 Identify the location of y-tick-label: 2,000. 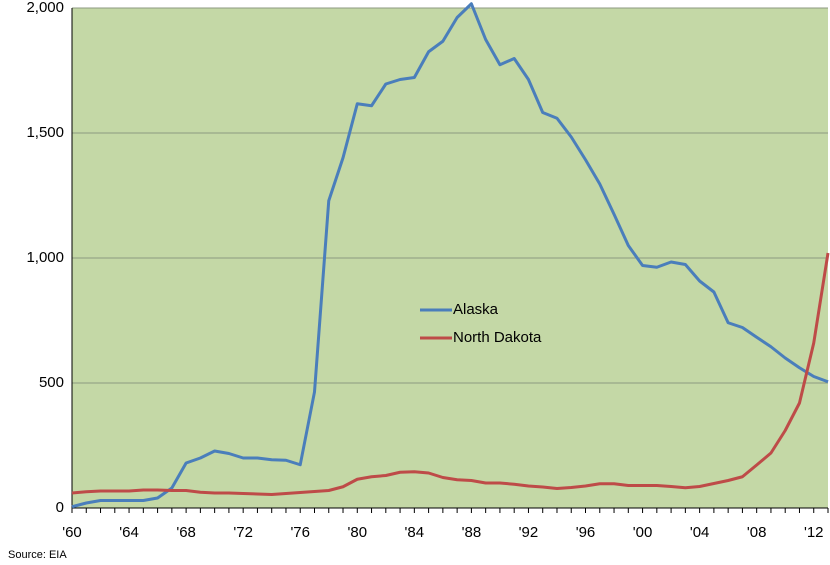
(45, 8).